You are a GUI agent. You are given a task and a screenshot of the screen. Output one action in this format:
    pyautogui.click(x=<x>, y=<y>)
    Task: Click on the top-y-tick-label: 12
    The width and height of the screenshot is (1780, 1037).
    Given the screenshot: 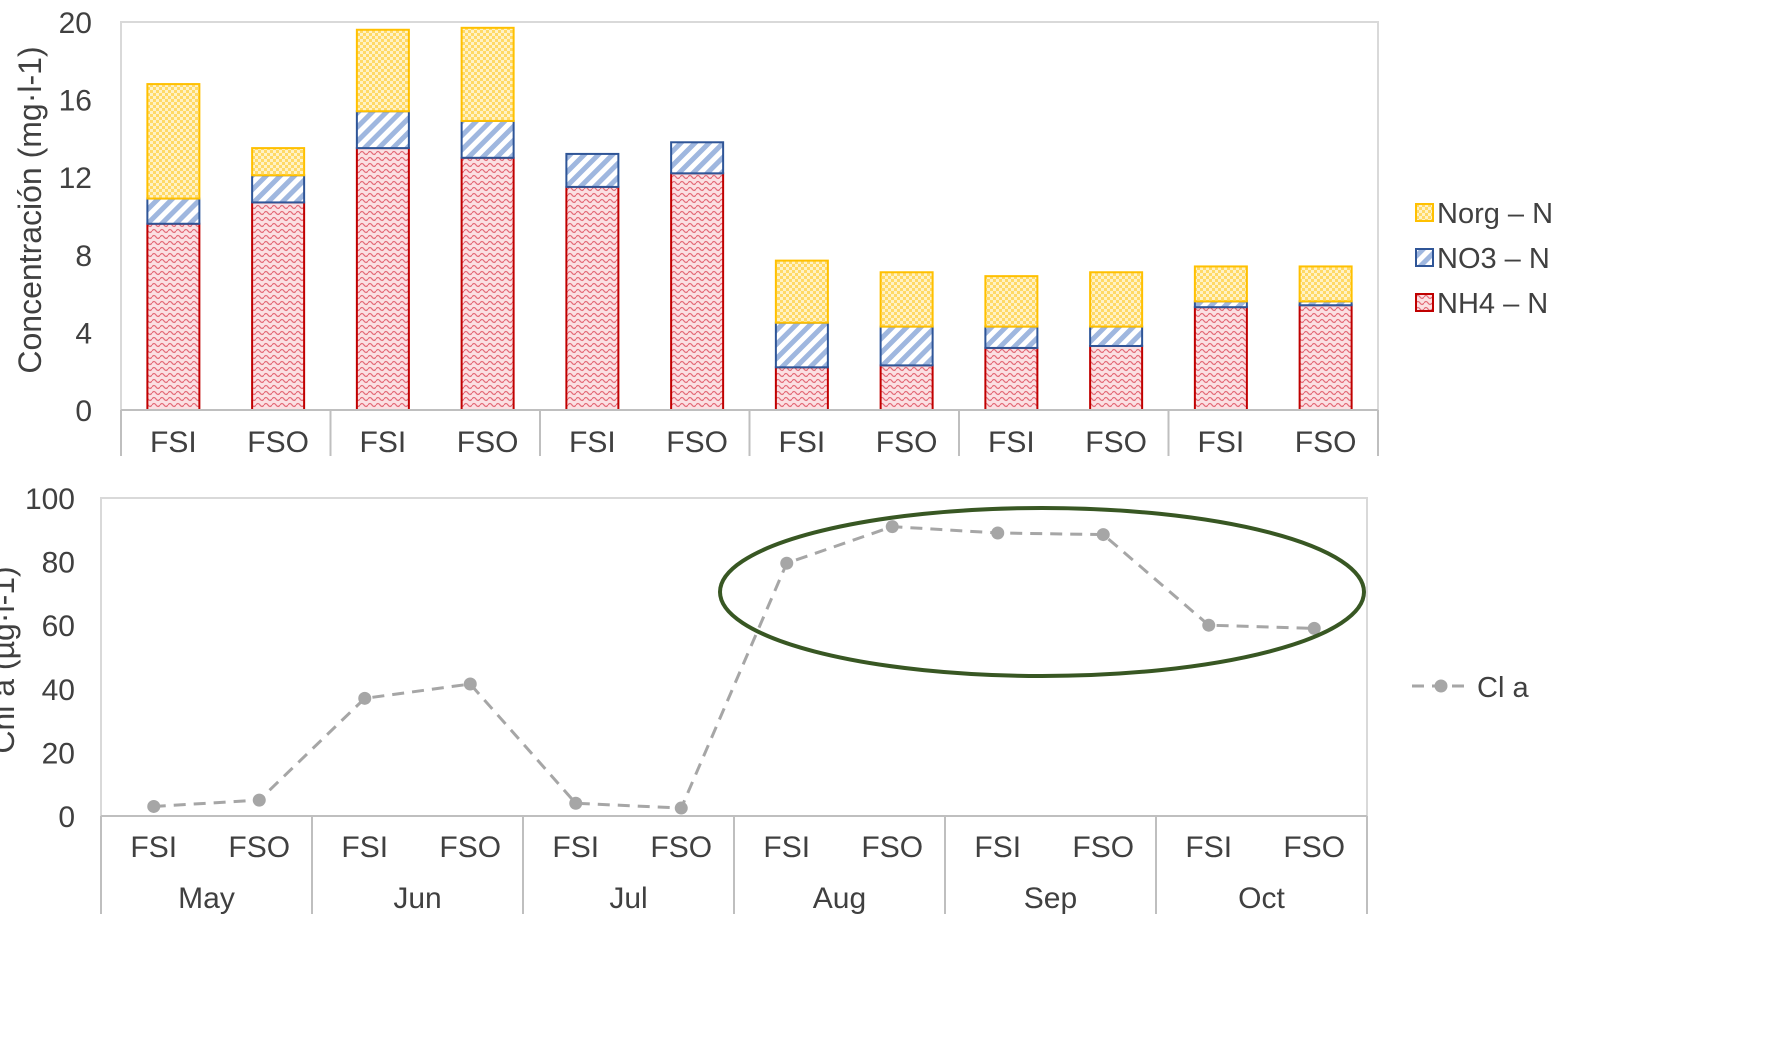 What is the action you would take?
    pyautogui.click(x=75, y=178)
    